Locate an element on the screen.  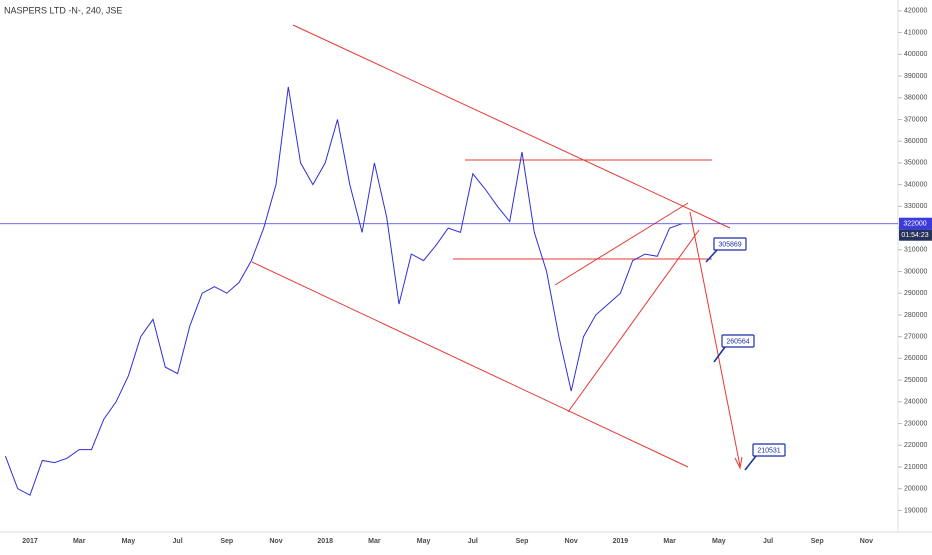
y-tick-label: 210000 is located at coordinates (915, 467).